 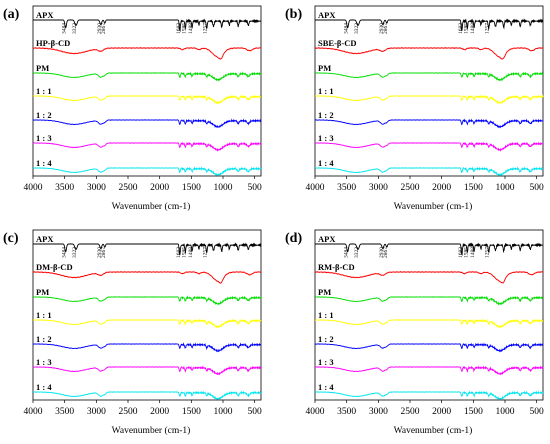 I want to click on series-label: SBE-β-CD, so click(x=337, y=43).